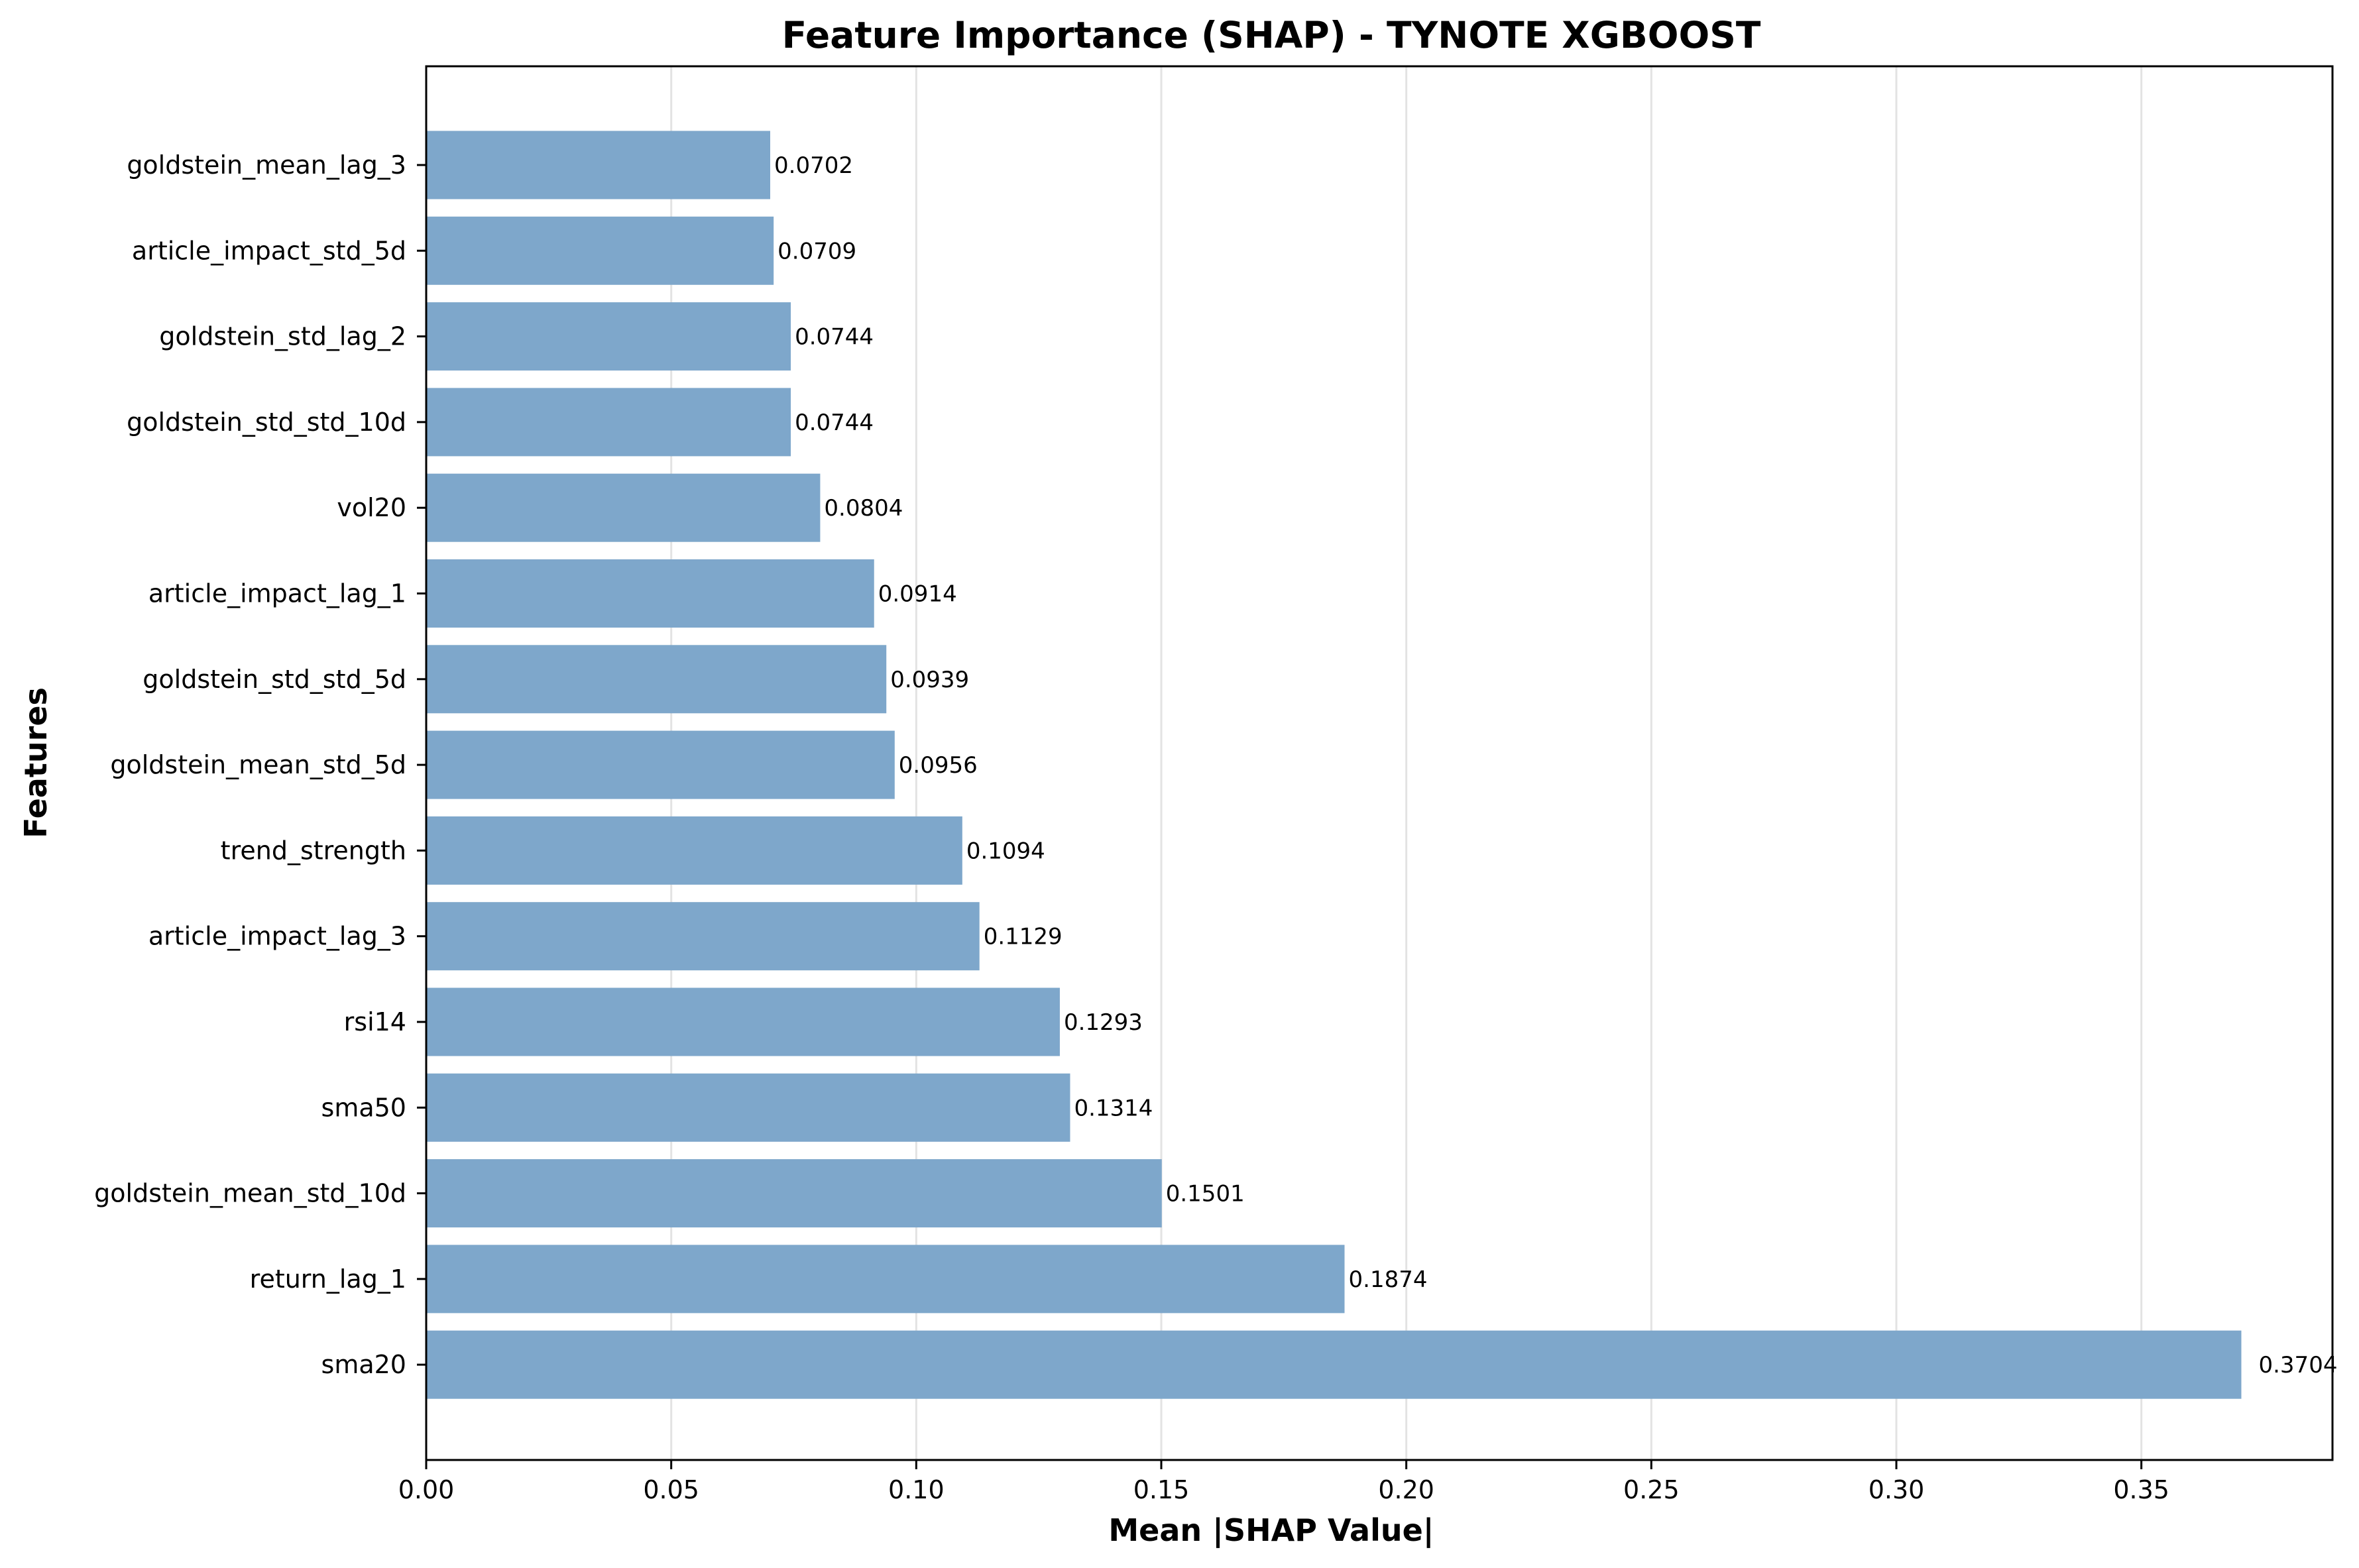  What do you see at coordinates (1024, 937) in the screenshot?
I see `data-label: 0.1129` at bounding box center [1024, 937].